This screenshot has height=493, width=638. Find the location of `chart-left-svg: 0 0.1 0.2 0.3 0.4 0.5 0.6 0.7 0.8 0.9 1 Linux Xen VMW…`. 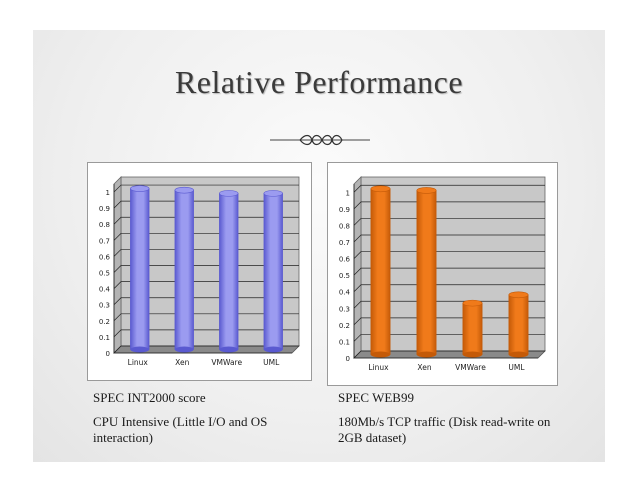

chart-left-svg: 0 0.1 0.2 0.3 0.4 0.5 0.6 0.7 0.8 0.9 1 Linux Xen VMW… is located at coordinates (199, 271).